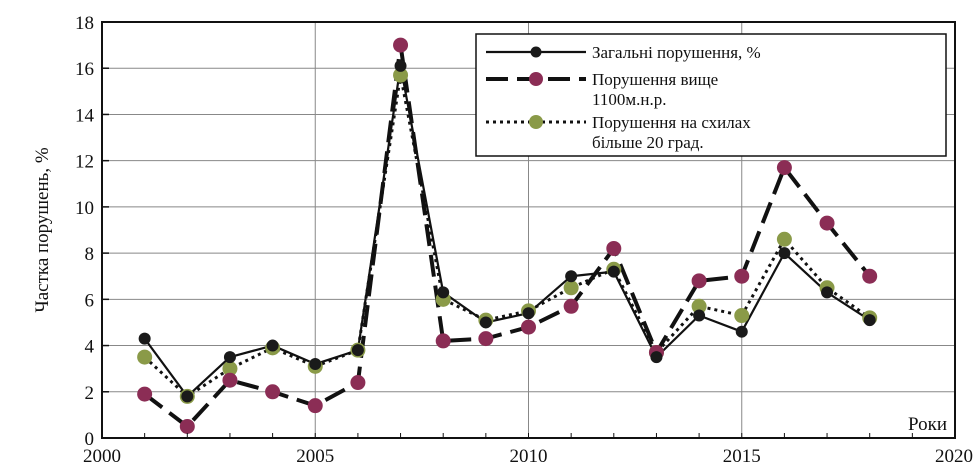 The height and width of the screenshot is (466, 976). What do you see at coordinates (90, 393) in the screenshot?
I see `y-tick-label: 2` at bounding box center [90, 393].